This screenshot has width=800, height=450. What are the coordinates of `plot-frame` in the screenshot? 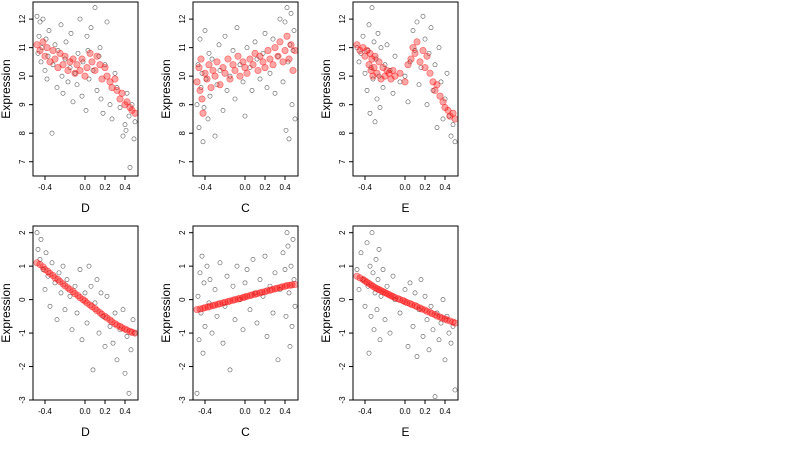 It's located at (245, 313).